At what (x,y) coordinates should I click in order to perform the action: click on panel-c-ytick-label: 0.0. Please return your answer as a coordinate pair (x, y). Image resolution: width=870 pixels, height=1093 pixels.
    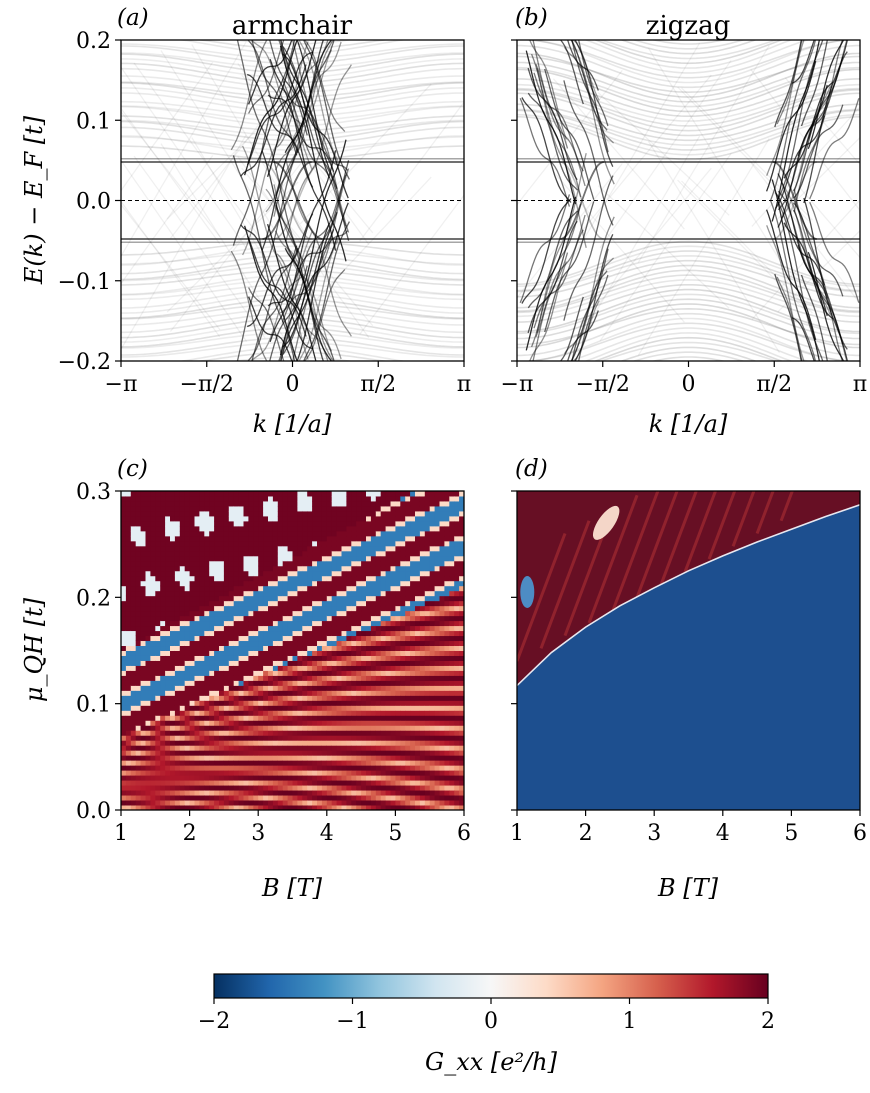
    Looking at the image, I should click on (93, 811).